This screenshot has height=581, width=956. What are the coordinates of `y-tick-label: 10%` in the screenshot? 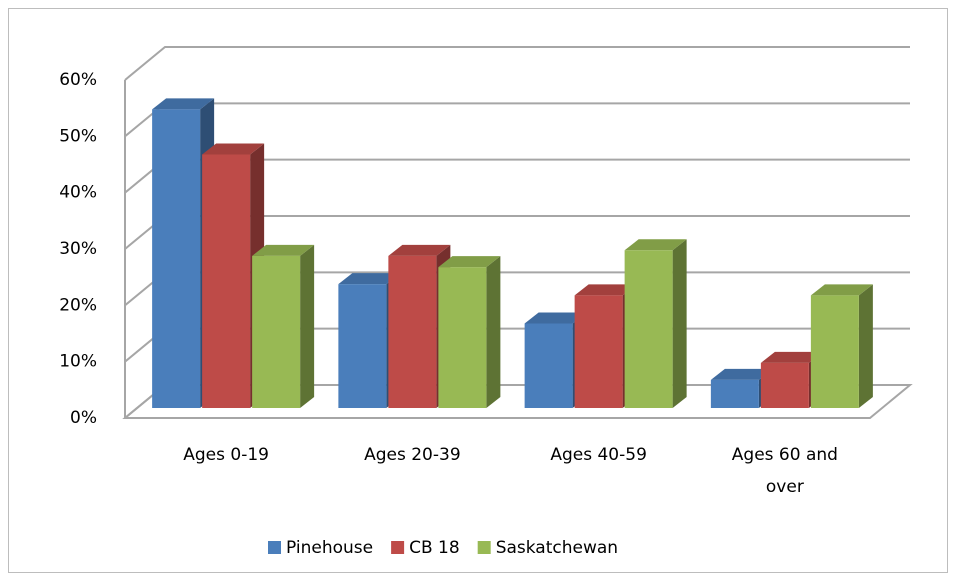 It's located at (78, 362).